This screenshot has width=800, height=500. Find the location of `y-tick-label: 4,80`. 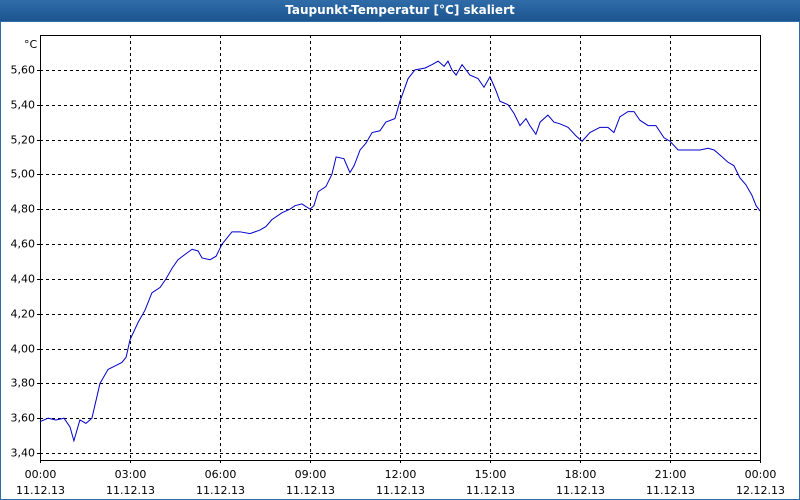

y-tick-label: 4,80 is located at coordinates (23, 209).